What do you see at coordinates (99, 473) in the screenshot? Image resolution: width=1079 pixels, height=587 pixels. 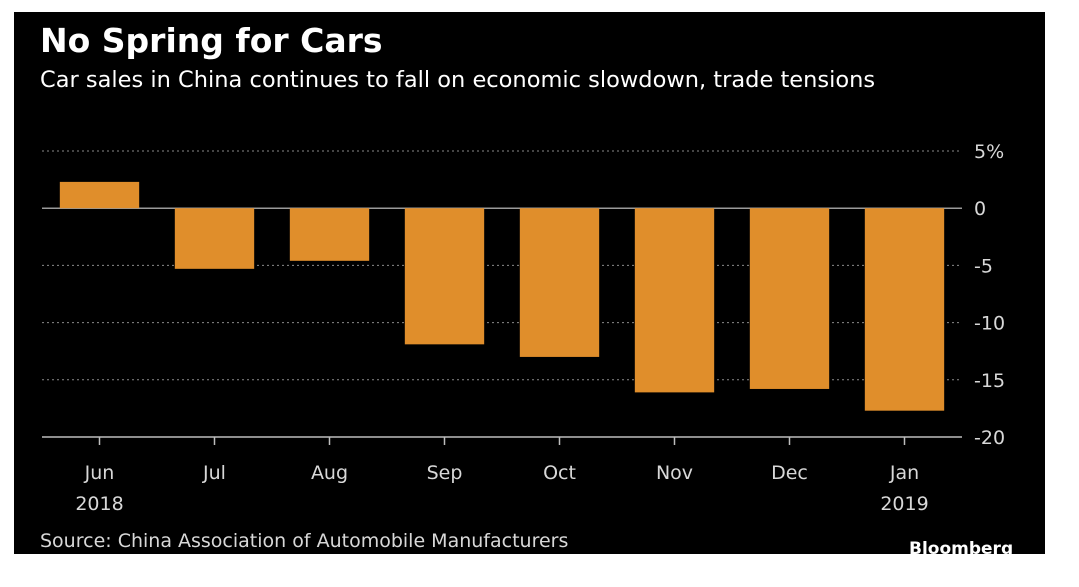 I see `x-tick-label: Jun` at bounding box center [99, 473].